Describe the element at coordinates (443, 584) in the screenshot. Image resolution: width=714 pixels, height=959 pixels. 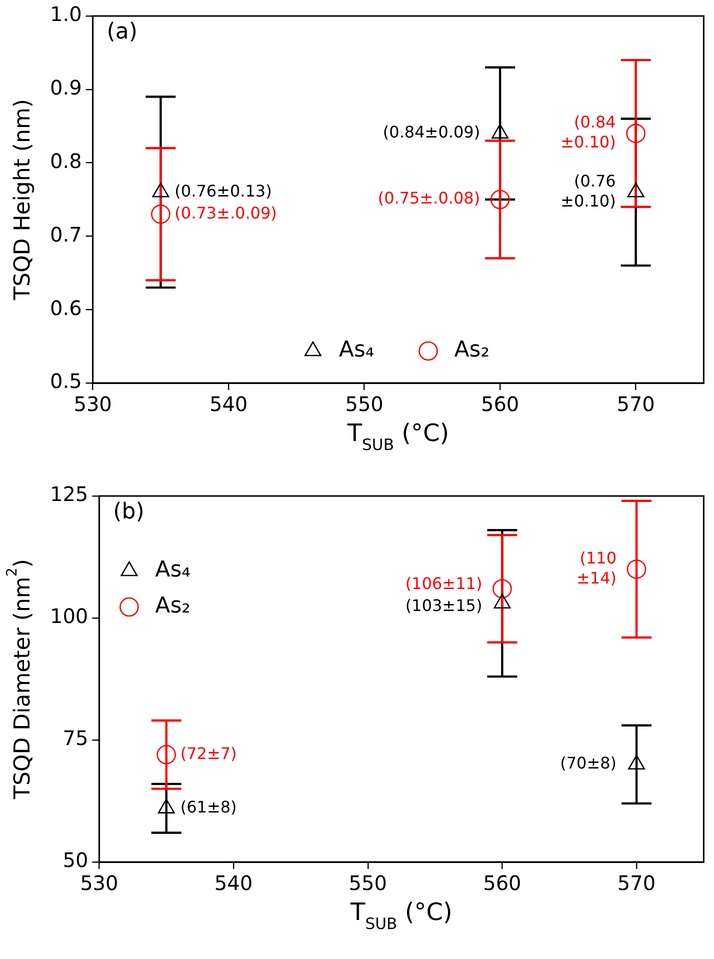
I see `data-label: (106±11)` at that location.